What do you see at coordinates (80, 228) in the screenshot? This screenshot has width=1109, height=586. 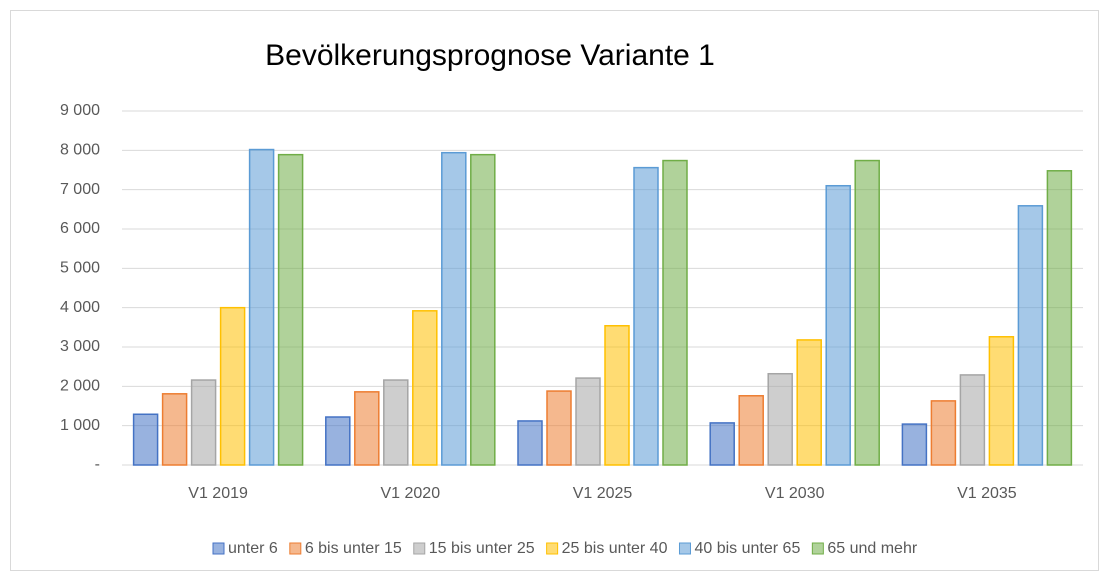 I see `y-tick-label: 6 000` at bounding box center [80, 228].